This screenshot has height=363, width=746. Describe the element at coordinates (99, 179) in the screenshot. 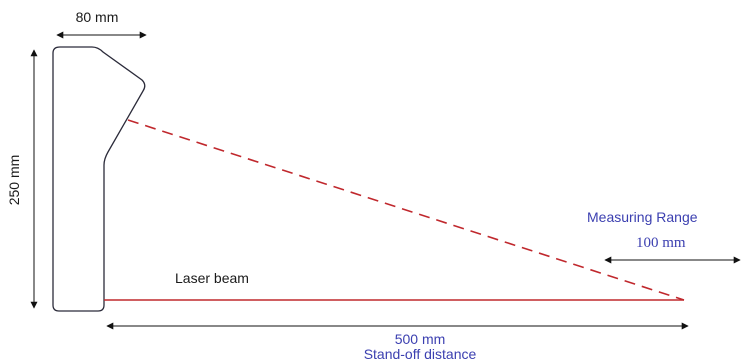

I see `sensor-housing` at that location.